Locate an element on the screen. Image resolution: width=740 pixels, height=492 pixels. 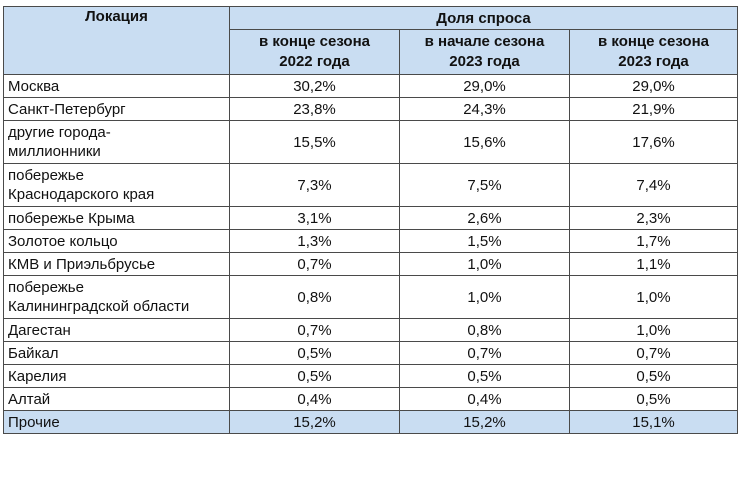
location-cell: побережье Краснодарского края is located at coordinates (116, 185).